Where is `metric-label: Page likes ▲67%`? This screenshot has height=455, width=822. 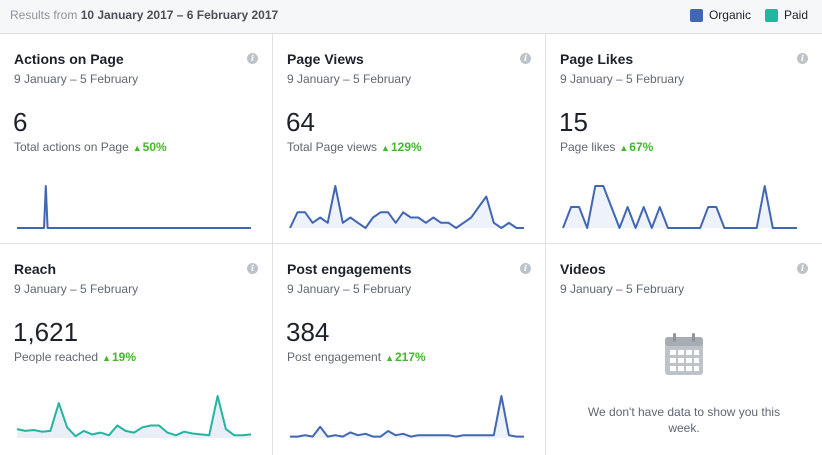
metric-label: Page likes ▲67% is located at coordinates (606, 147).